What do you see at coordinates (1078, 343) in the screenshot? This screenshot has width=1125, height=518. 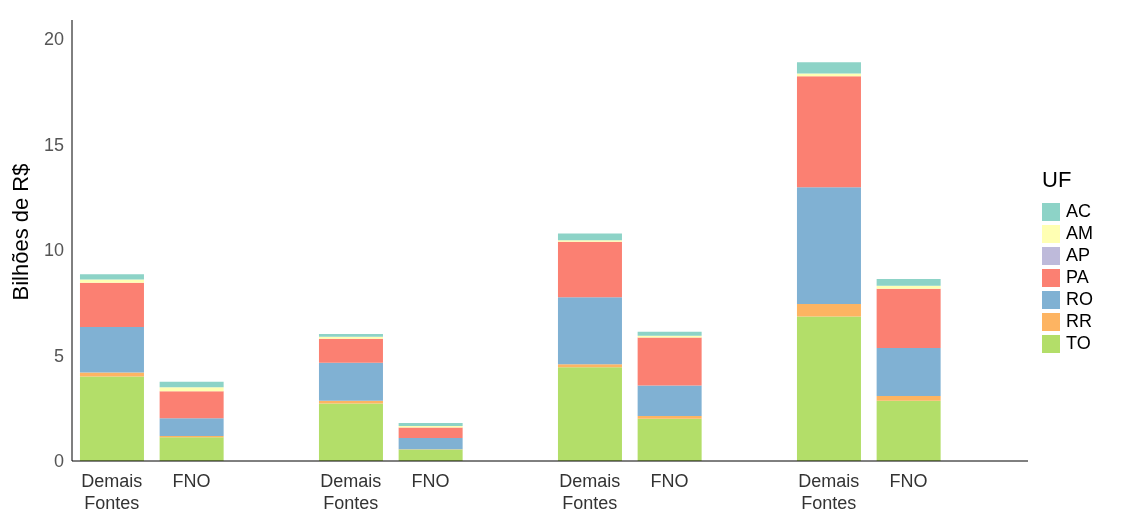 I see `legend-label: TO` at bounding box center [1078, 343].